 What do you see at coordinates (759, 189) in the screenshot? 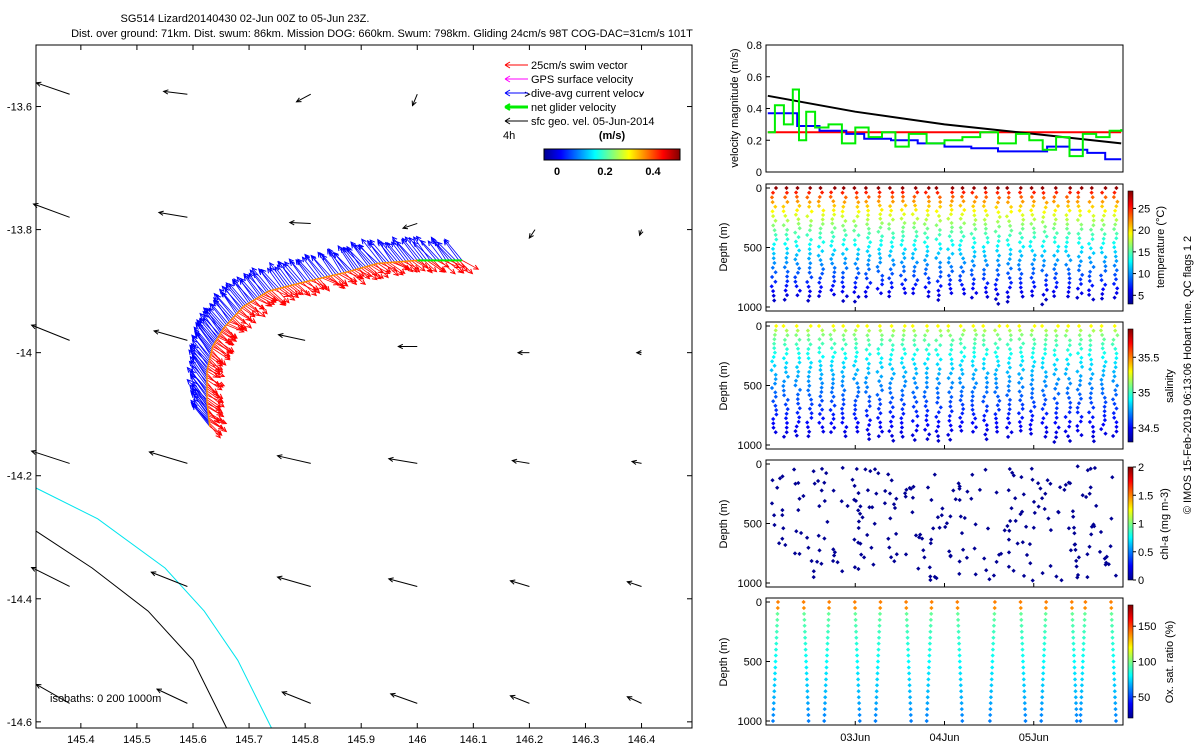
I see `section-2-ytick-label-0: 0` at bounding box center [759, 189].